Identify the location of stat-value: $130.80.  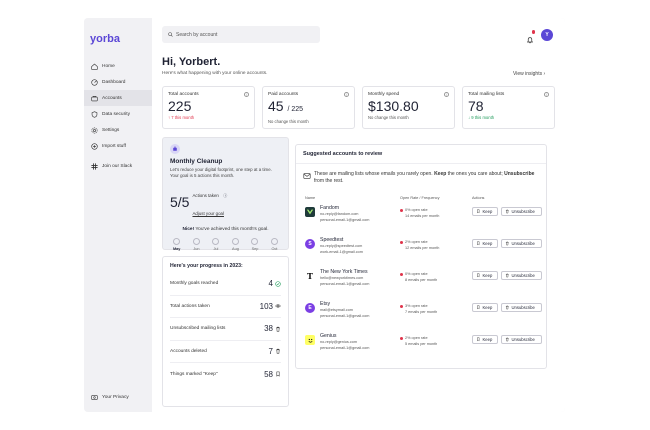
(393, 106).